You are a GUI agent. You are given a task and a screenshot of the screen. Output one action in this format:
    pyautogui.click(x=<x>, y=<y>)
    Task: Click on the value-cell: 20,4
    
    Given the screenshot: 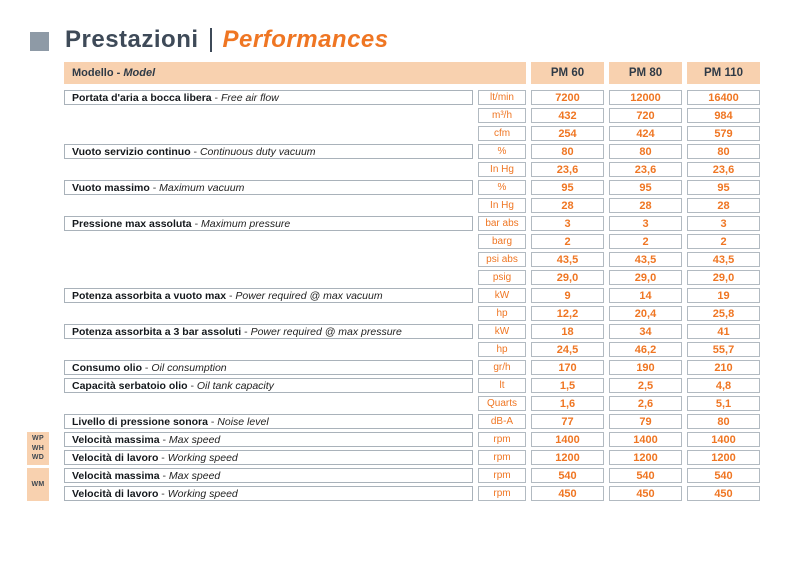 What is the action you would take?
    pyautogui.click(x=645, y=313)
    